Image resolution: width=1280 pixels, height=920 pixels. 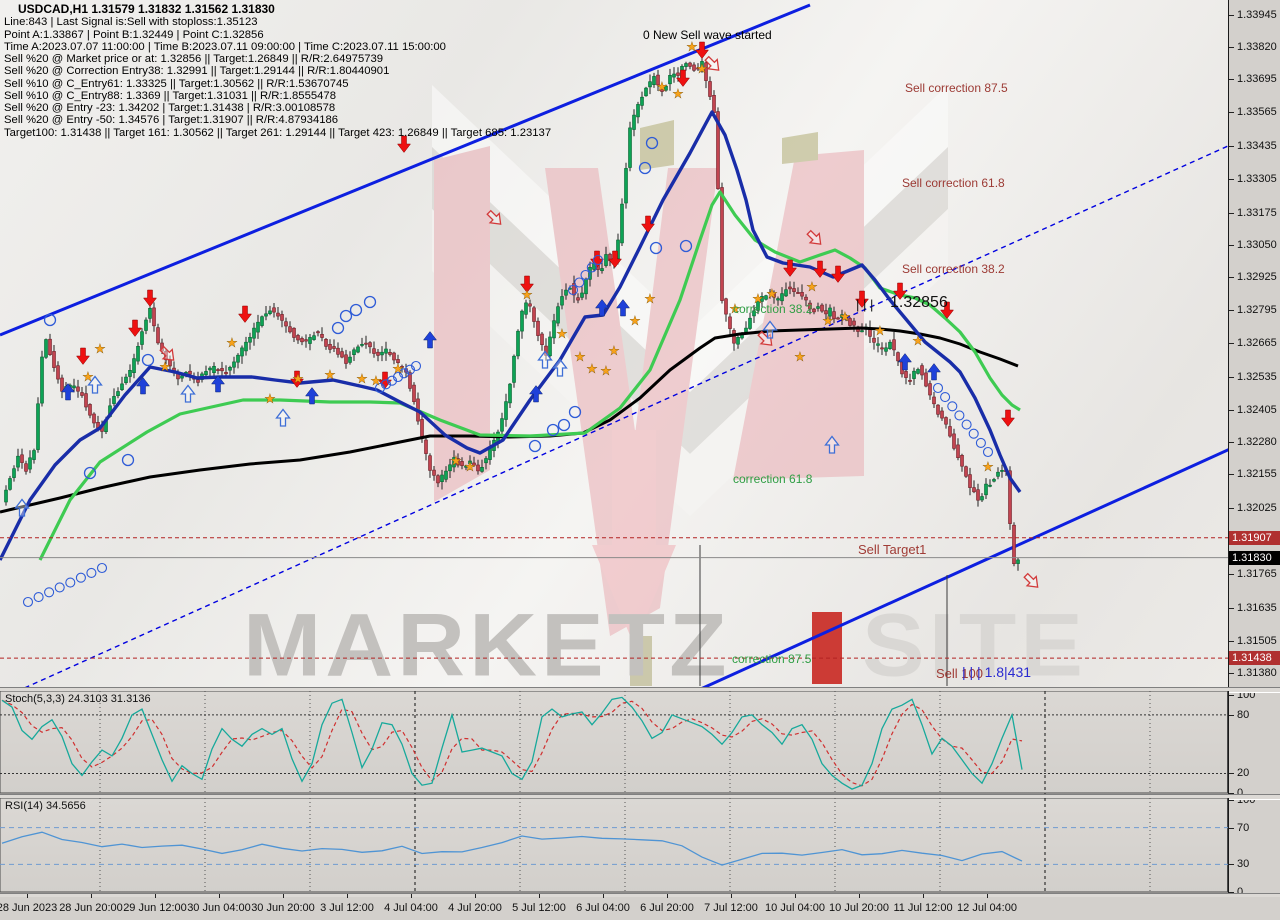 What do you see at coordinates (1254, 557) in the screenshot?
I see `price-badge-1.31830: 1.31830` at bounding box center [1254, 557].